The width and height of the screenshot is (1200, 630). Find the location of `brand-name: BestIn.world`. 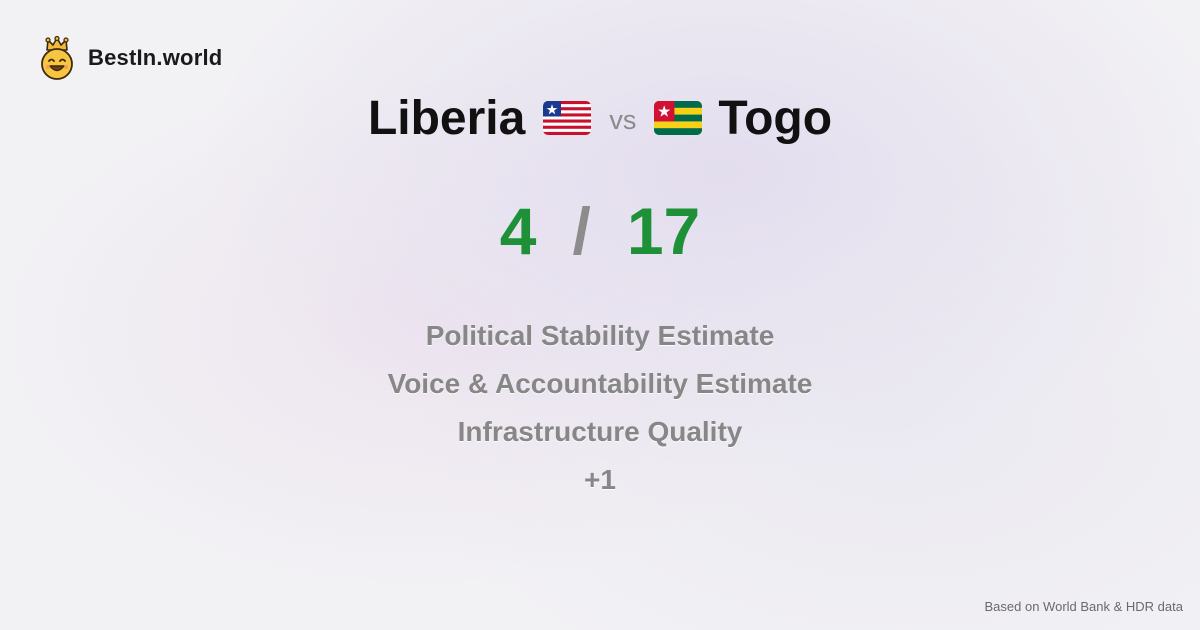

brand-name: BestIn.world is located at coordinates (155, 57).